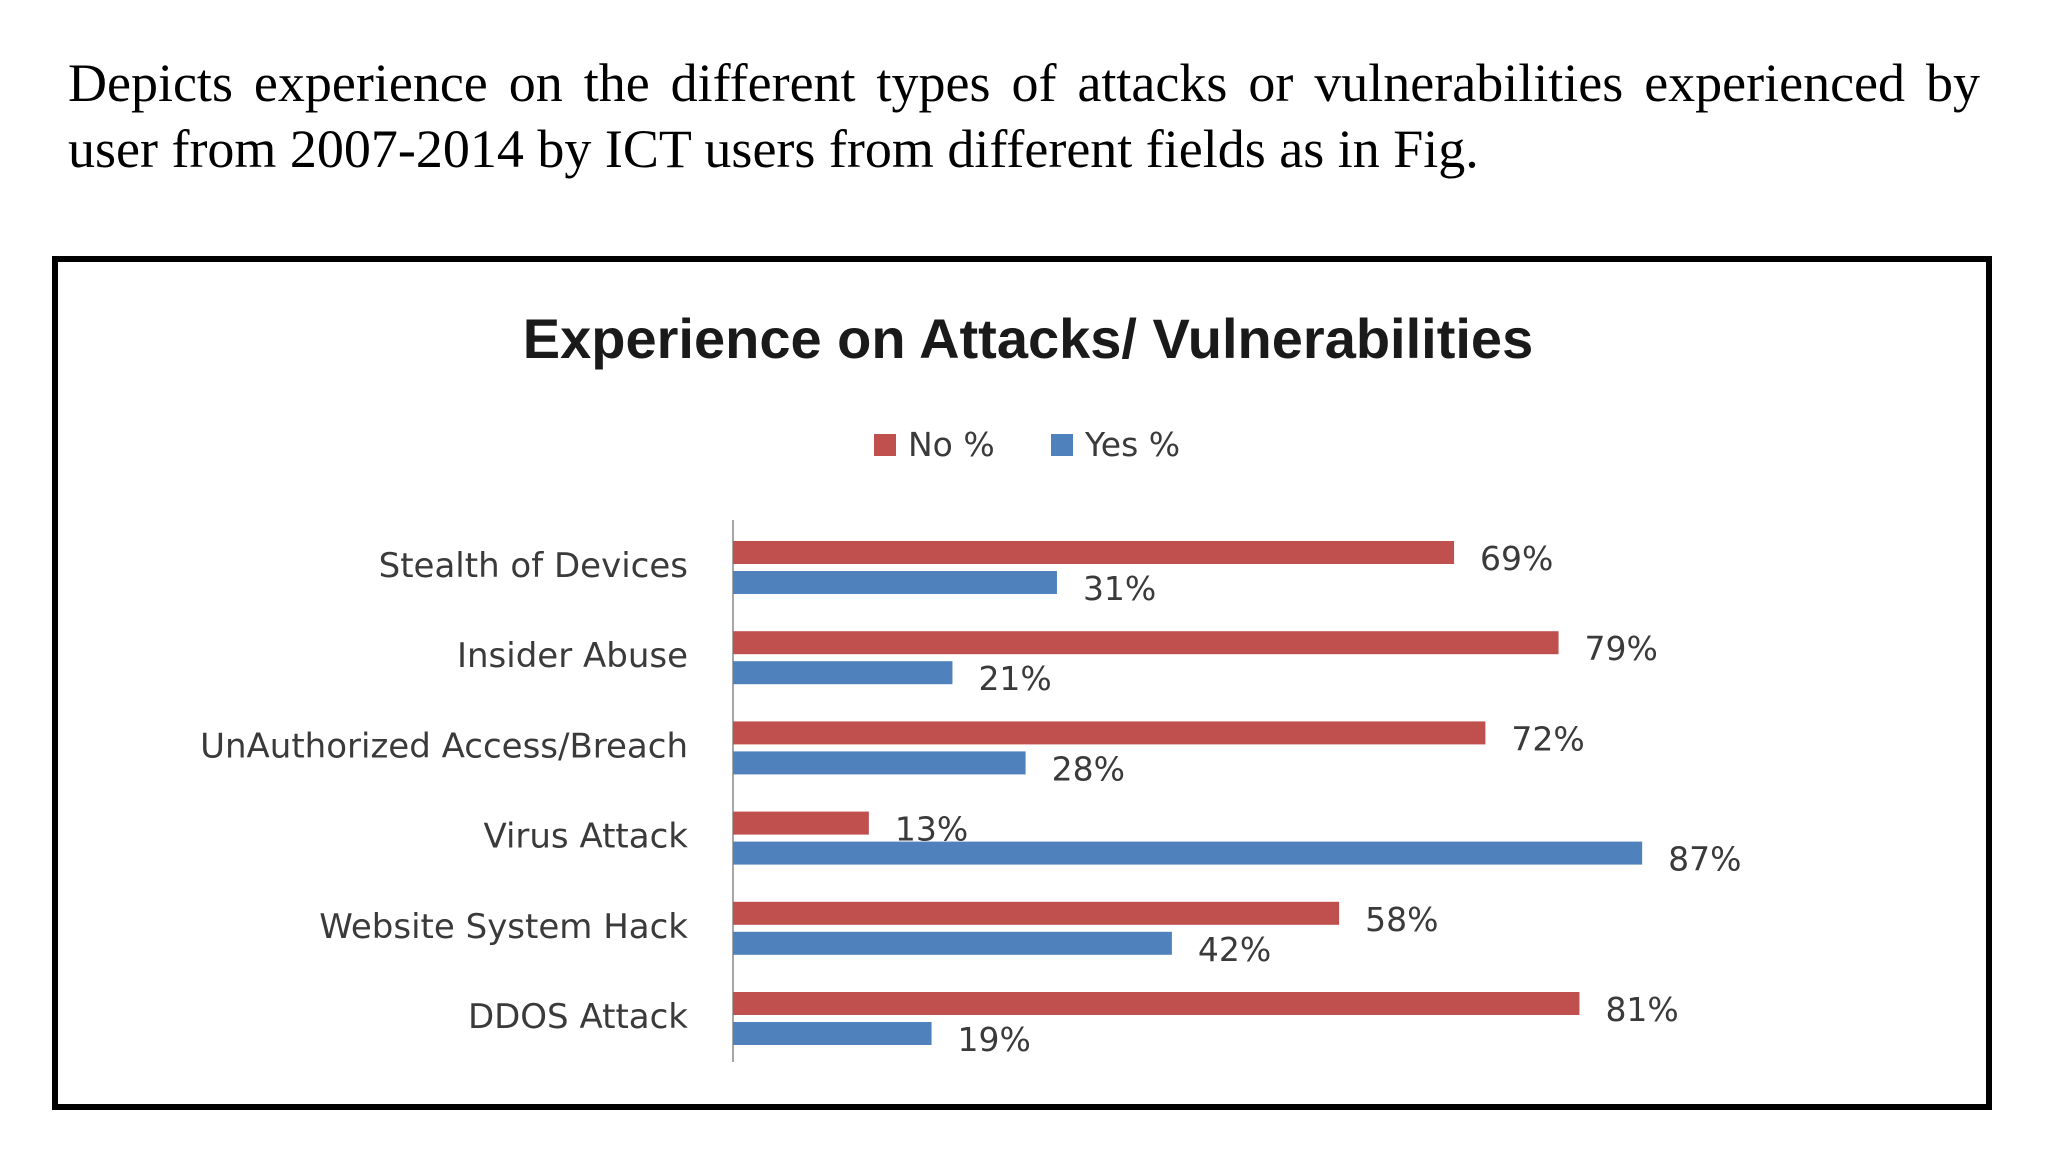  I want to click on category-label-unauthorized-access-breach: UnAuthorized Access/Breach, so click(444, 746).